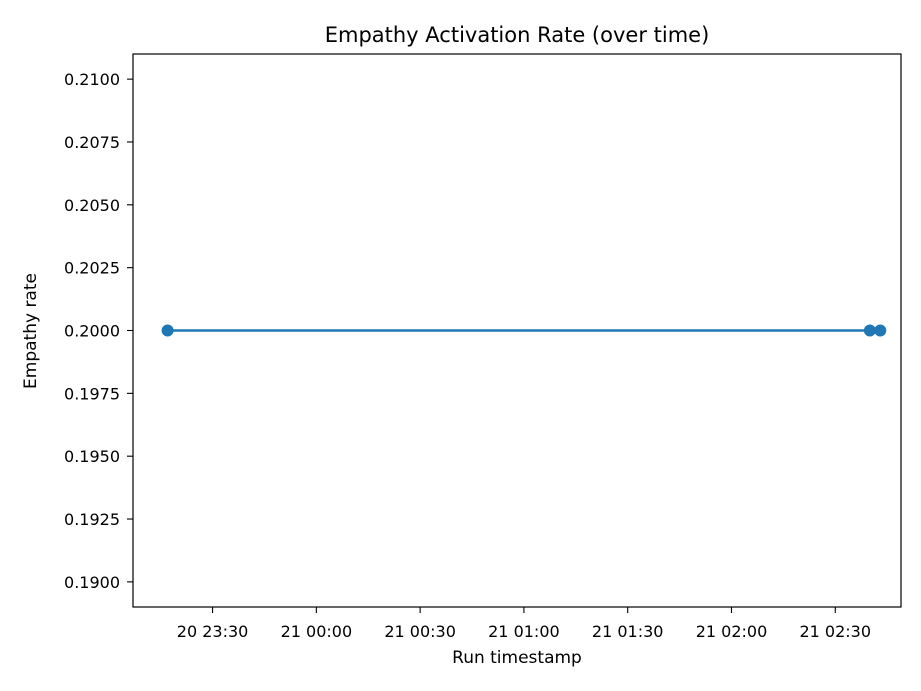  Describe the element at coordinates (524, 330) in the screenshot. I see `plot-series` at that location.